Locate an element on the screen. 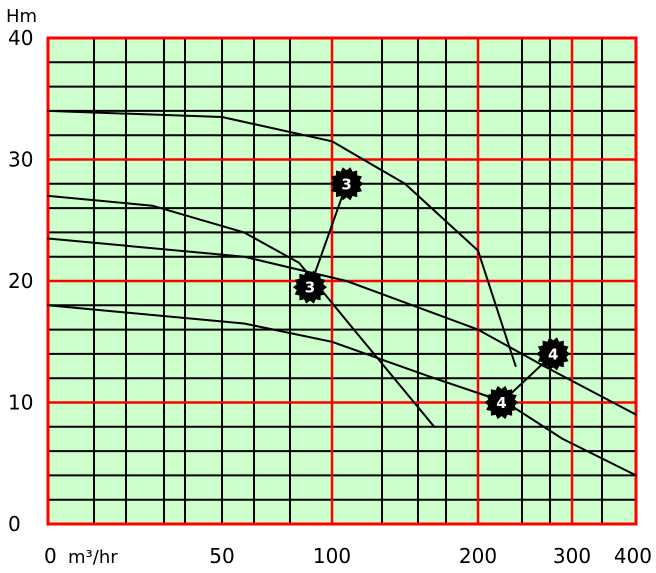 The height and width of the screenshot is (573, 656). y-tick-label: 20 is located at coordinates (20, 281).